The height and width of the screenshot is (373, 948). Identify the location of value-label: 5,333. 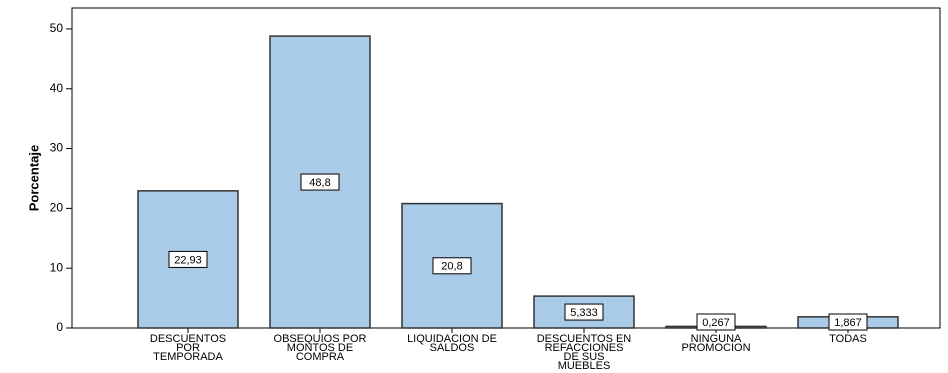
(584, 313).